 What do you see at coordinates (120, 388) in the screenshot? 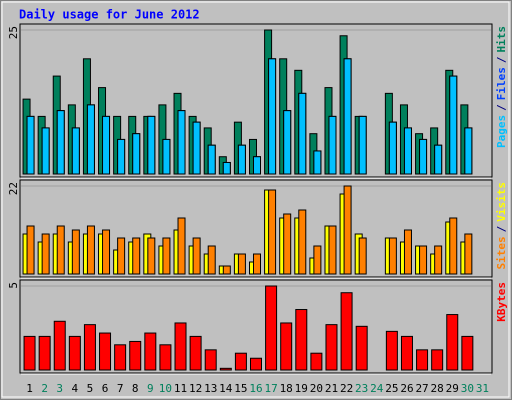
I see `x-tick-label: 7` at bounding box center [120, 388].